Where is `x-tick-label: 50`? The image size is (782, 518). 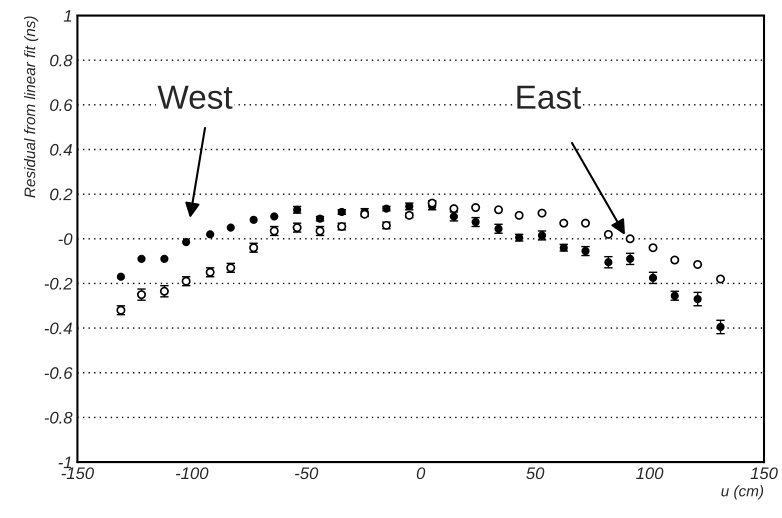
x-tick-label: 50 is located at coordinates (535, 473).